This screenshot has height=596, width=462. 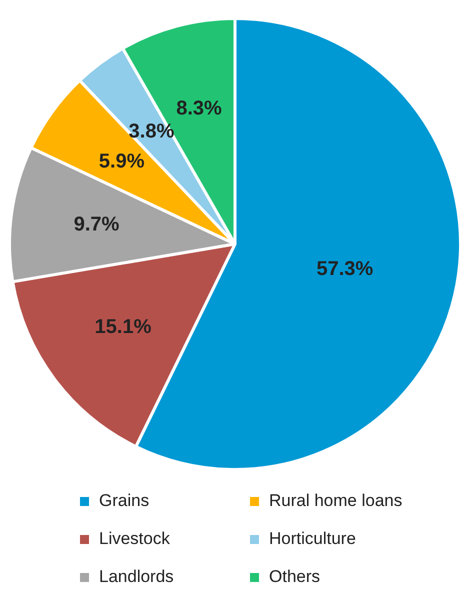 What do you see at coordinates (199, 108) in the screenshot?
I see `data-label: 8.3%` at bounding box center [199, 108].